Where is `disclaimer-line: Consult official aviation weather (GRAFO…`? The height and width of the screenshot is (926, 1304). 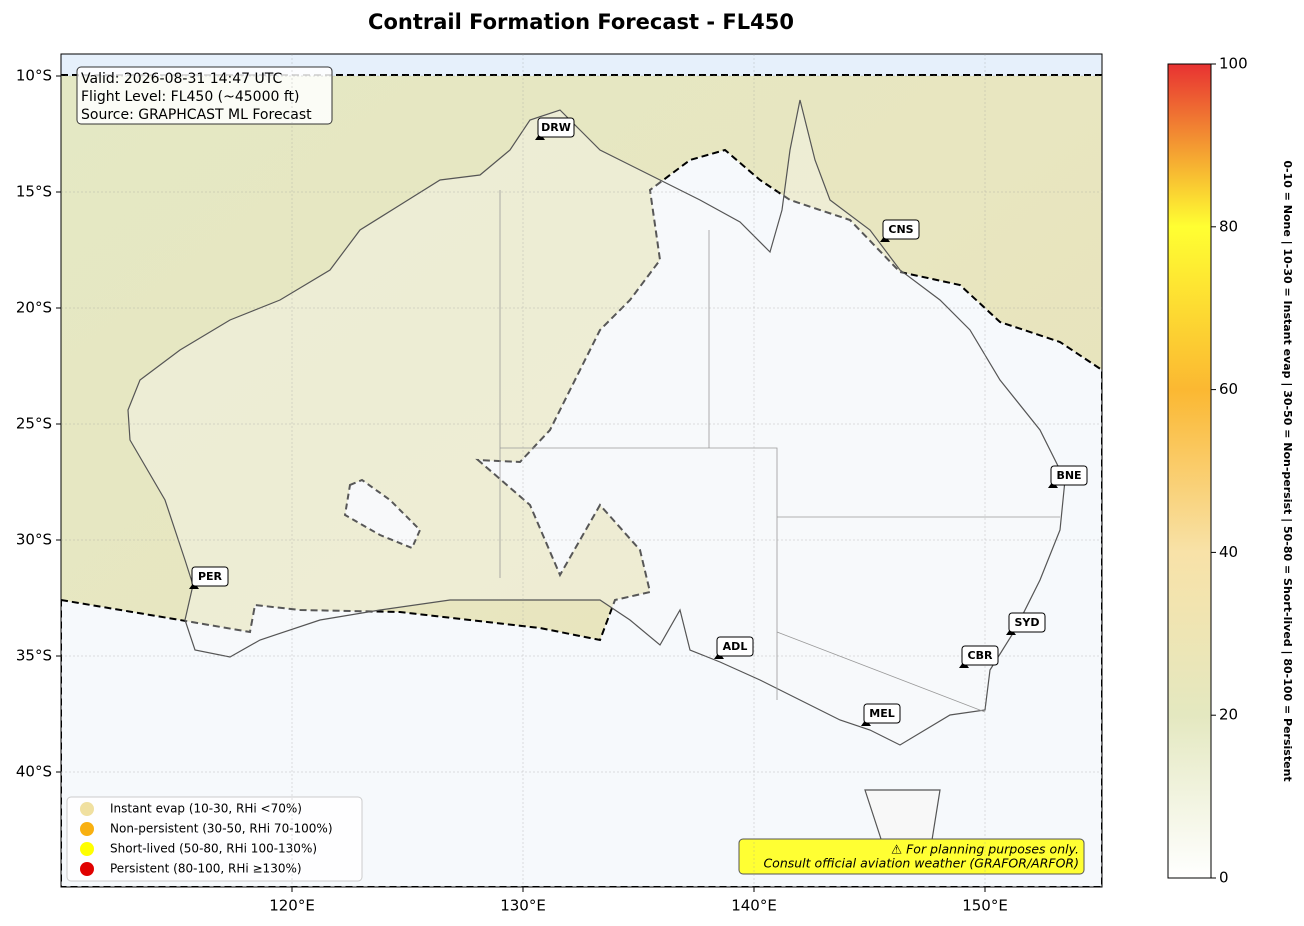
disclaimer-line: Consult official aviation weather (GRAFO… is located at coordinates (921, 863).